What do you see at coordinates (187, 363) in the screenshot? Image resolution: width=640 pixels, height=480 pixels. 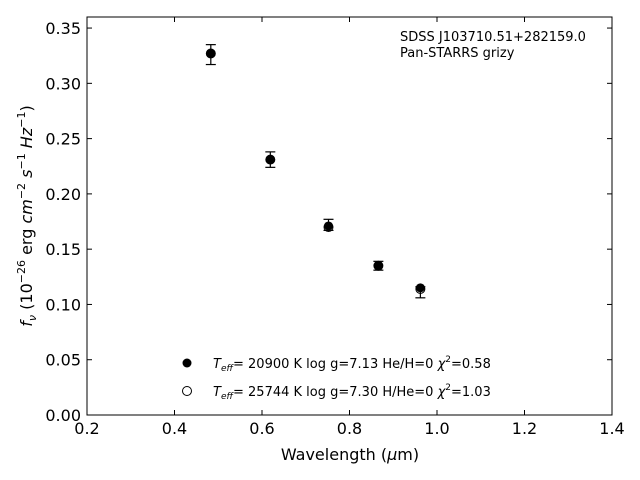 I see `legend-filled-marker` at bounding box center [187, 363].